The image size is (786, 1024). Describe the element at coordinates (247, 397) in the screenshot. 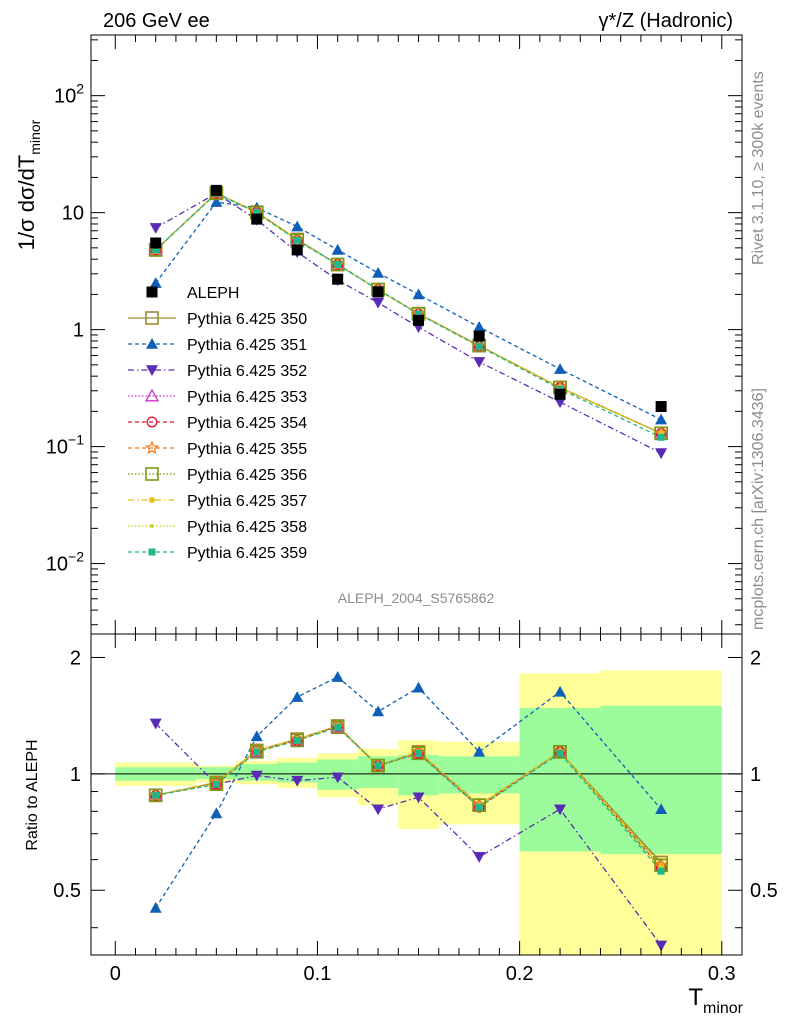

I see `legend-label-3: Pythia 6.425 353` at that location.